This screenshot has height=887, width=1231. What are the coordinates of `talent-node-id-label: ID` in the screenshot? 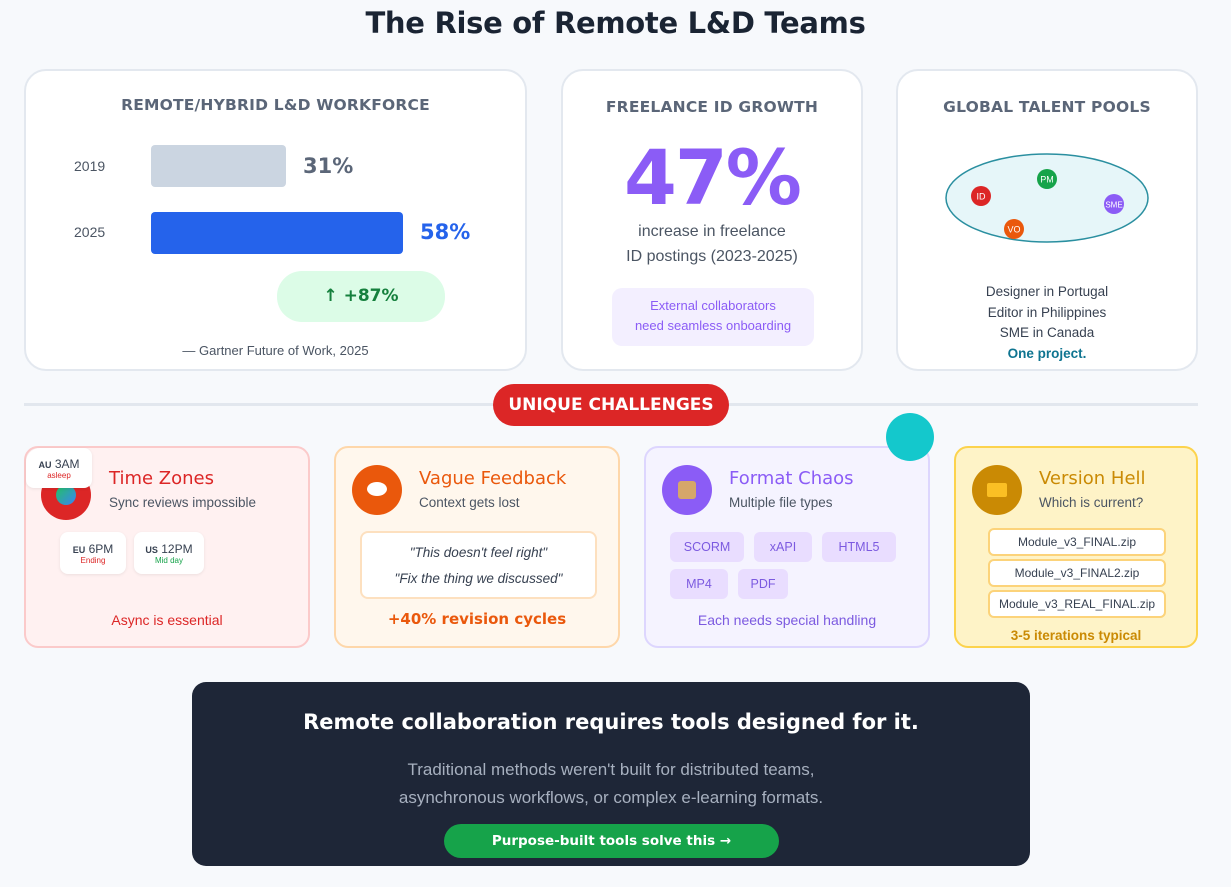 It's located at (982, 197).